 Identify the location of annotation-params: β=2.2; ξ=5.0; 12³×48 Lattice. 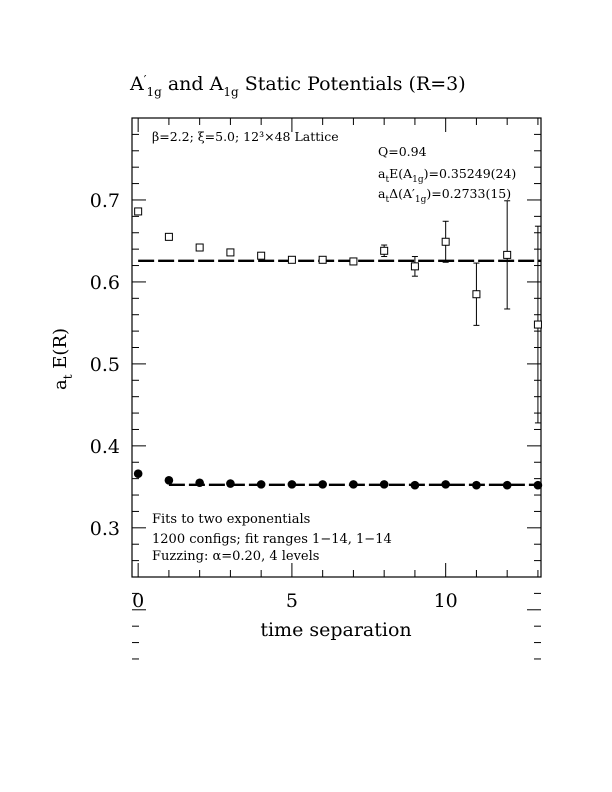
(245, 136).